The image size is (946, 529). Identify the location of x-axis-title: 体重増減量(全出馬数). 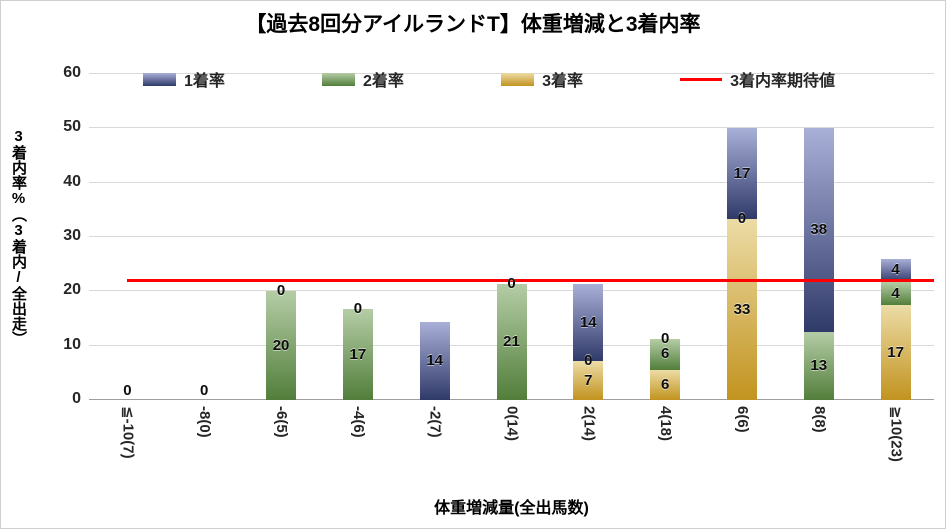
(511, 508).